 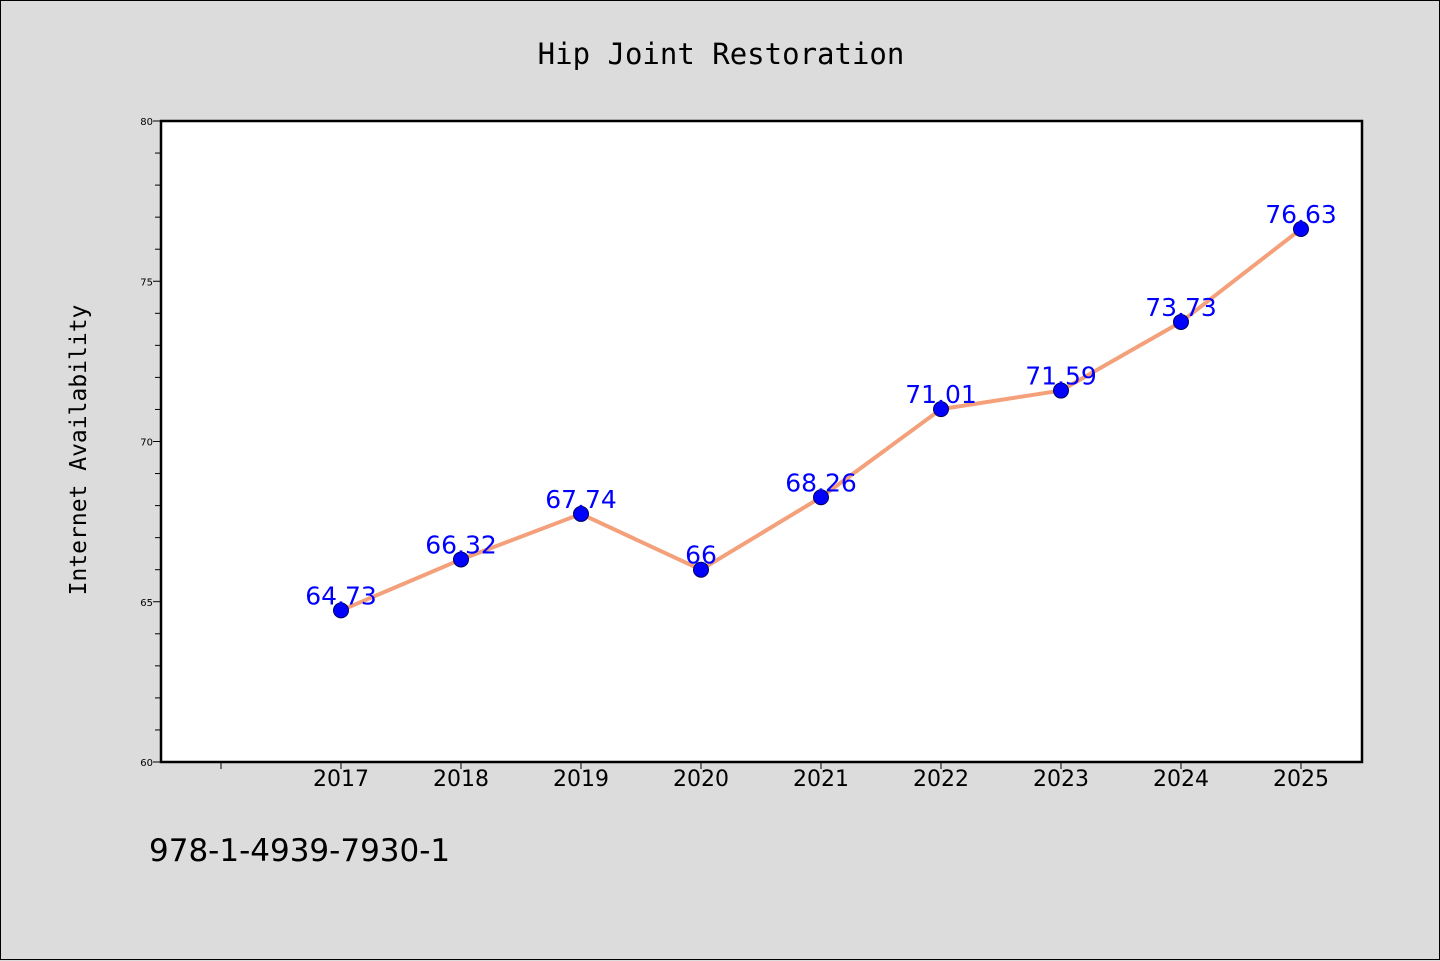 I want to click on data-label: 73.73, so click(x=1181, y=307).